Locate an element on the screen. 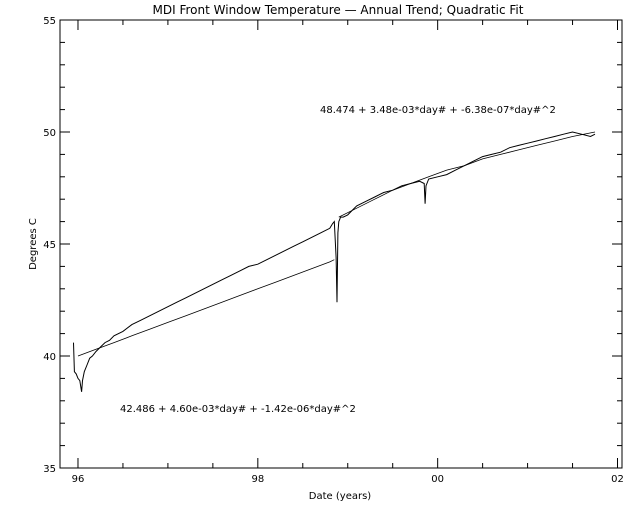 This screenshot has width=640, height=512. x-tick-label: 98 is located at coordinates (257, 479).